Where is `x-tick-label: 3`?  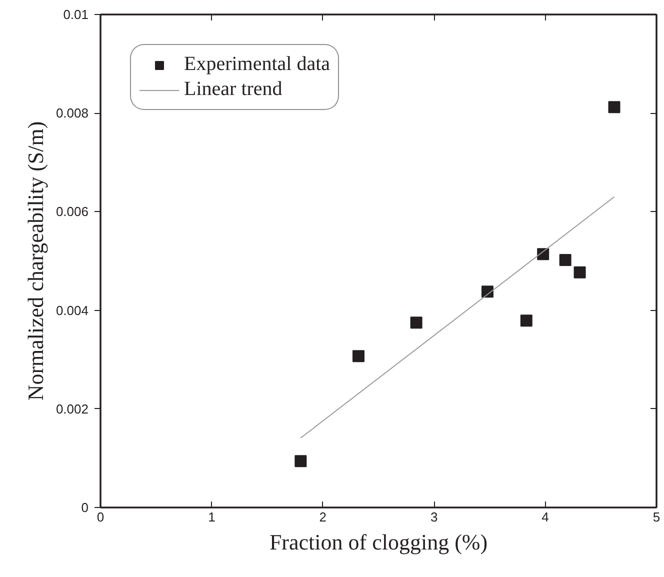
x-tick-label: 3 is located at coordinates (434, 517).